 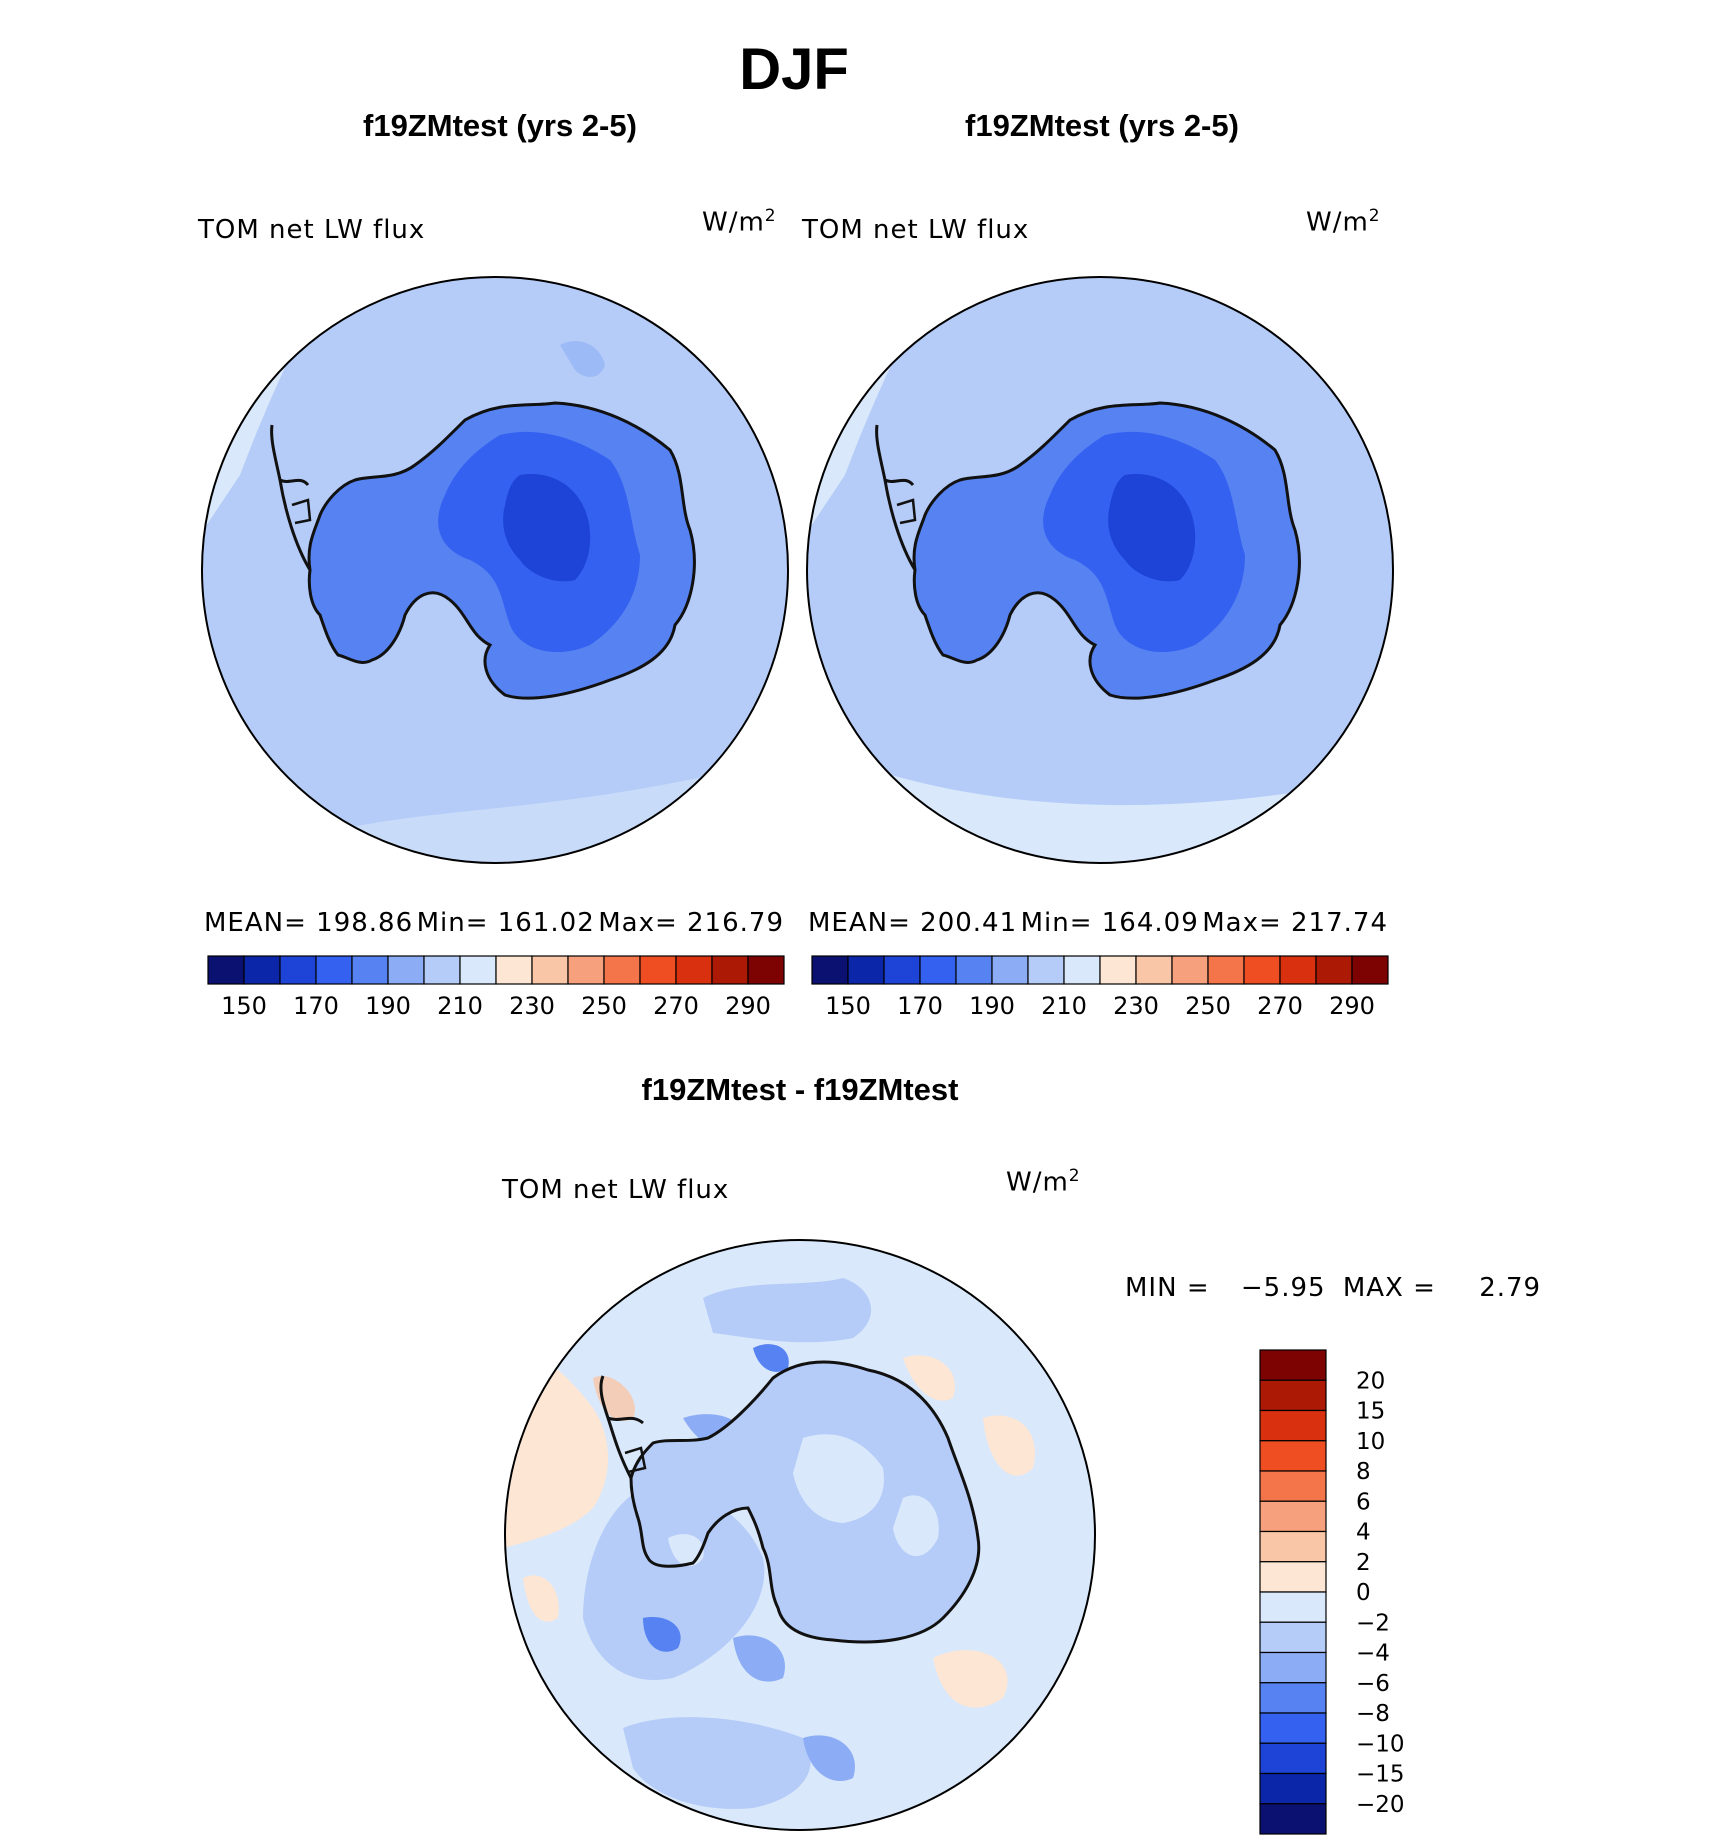 I want to click on diff-colorbar-tick-label: 10, so click(x=1370, y=1442).